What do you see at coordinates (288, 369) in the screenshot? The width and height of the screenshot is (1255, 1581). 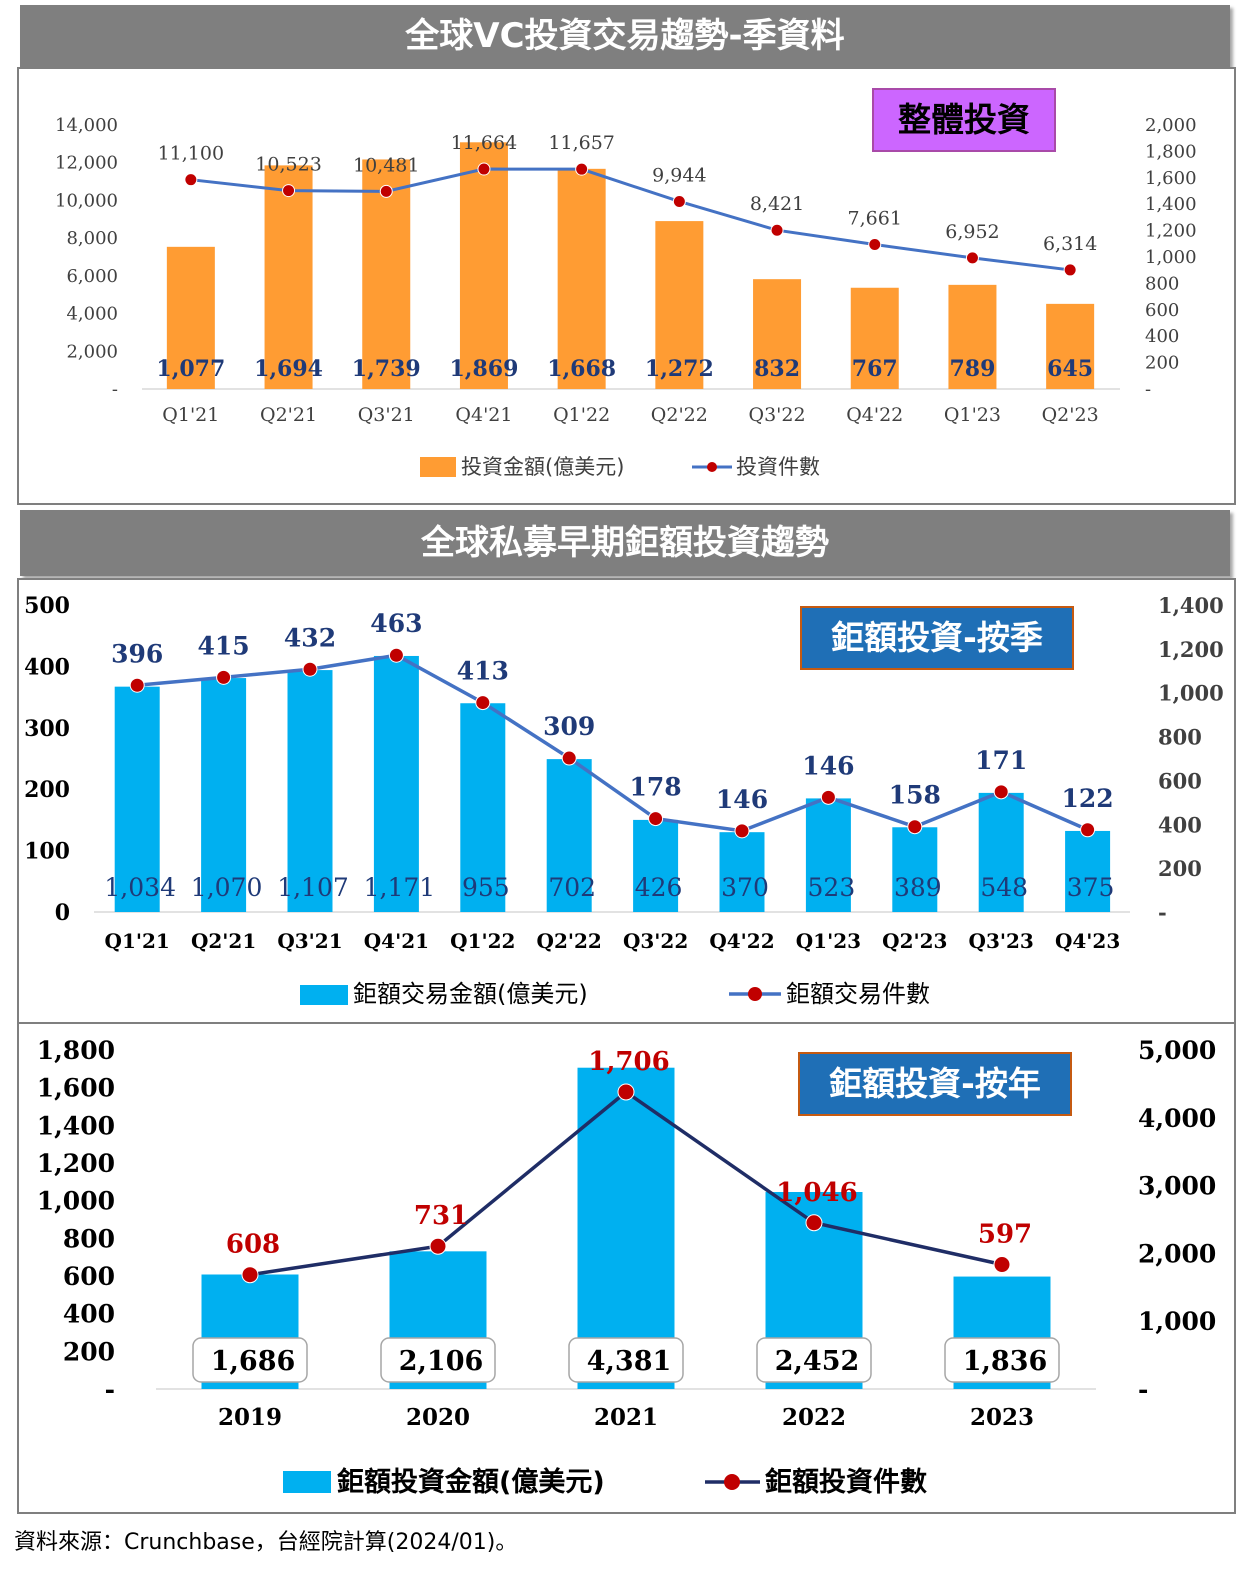 I see `chart1-bar-label: 1,694` at bounding box center [288, 369].